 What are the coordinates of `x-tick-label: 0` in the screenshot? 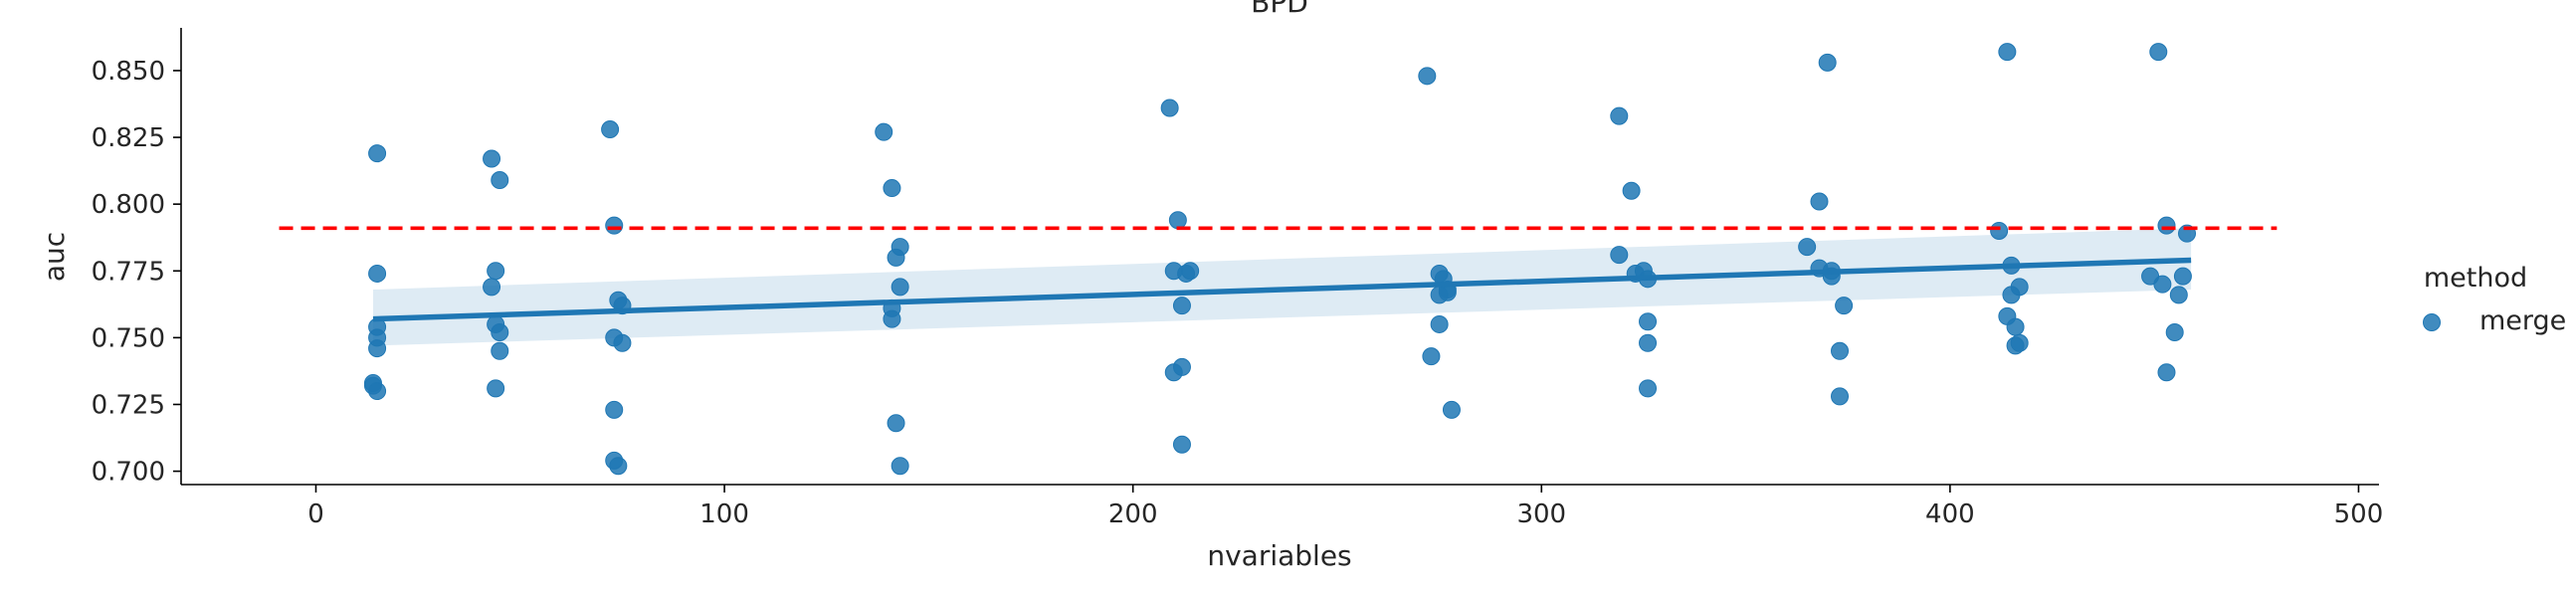 It's located at (315, 514).